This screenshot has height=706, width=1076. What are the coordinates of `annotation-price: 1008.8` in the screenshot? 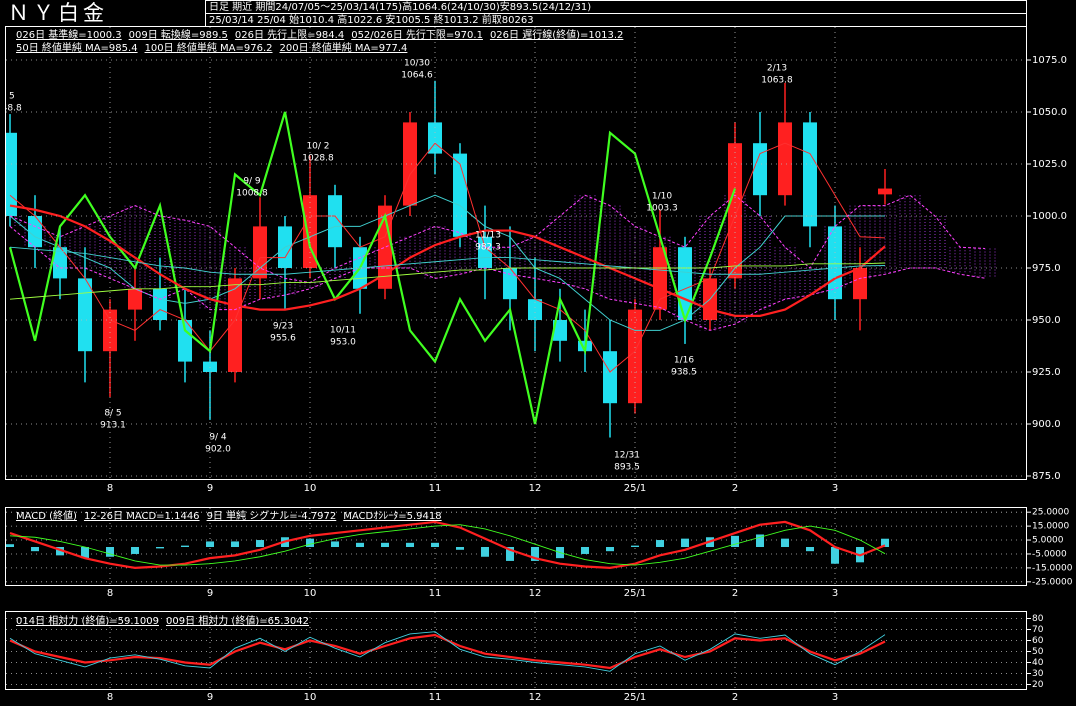 It's located at (252, 194).